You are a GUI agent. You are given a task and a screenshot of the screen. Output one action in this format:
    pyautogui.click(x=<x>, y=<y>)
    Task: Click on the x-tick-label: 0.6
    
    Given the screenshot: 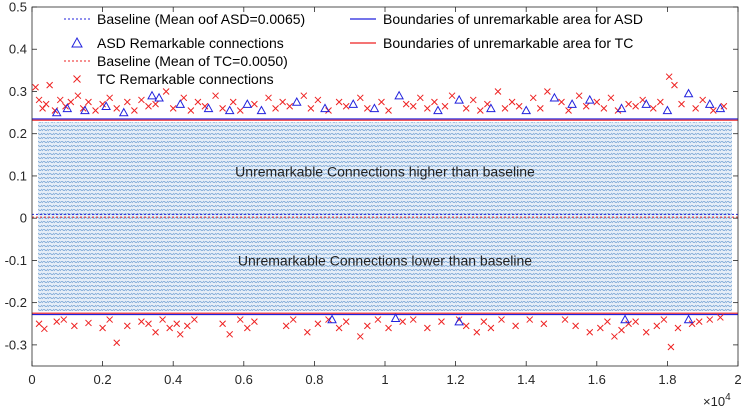 What is the action you would take?
    pyautogui.click(x=244, y=379)
    